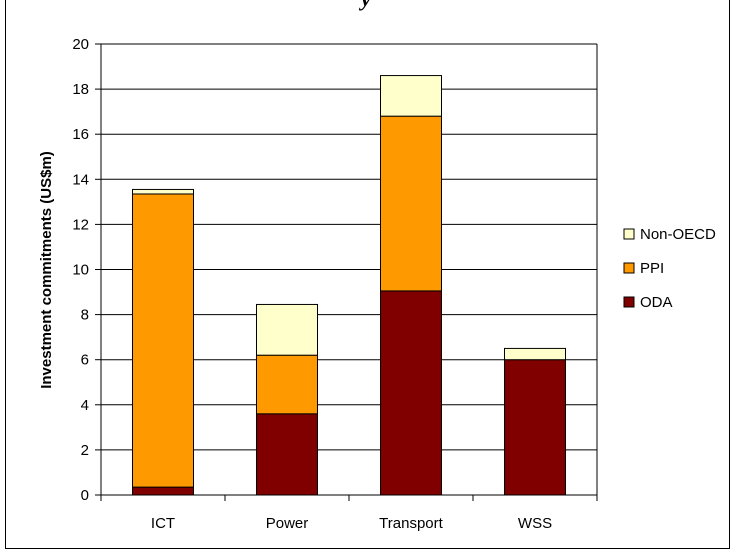 This screenshot has height=552, width=732. Describe the element at coordinates (669, 268) in the screenshot. I see `legend: Non-OECD PPI ODA` at that location.